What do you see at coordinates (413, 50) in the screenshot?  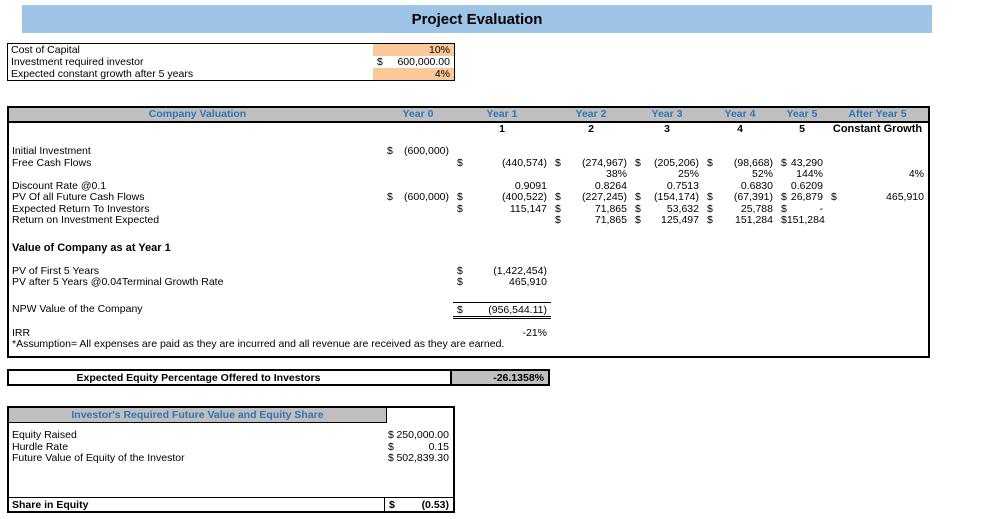 I see `cost-of-capital-input-cell: 10%` at bounding box center [413, 50].